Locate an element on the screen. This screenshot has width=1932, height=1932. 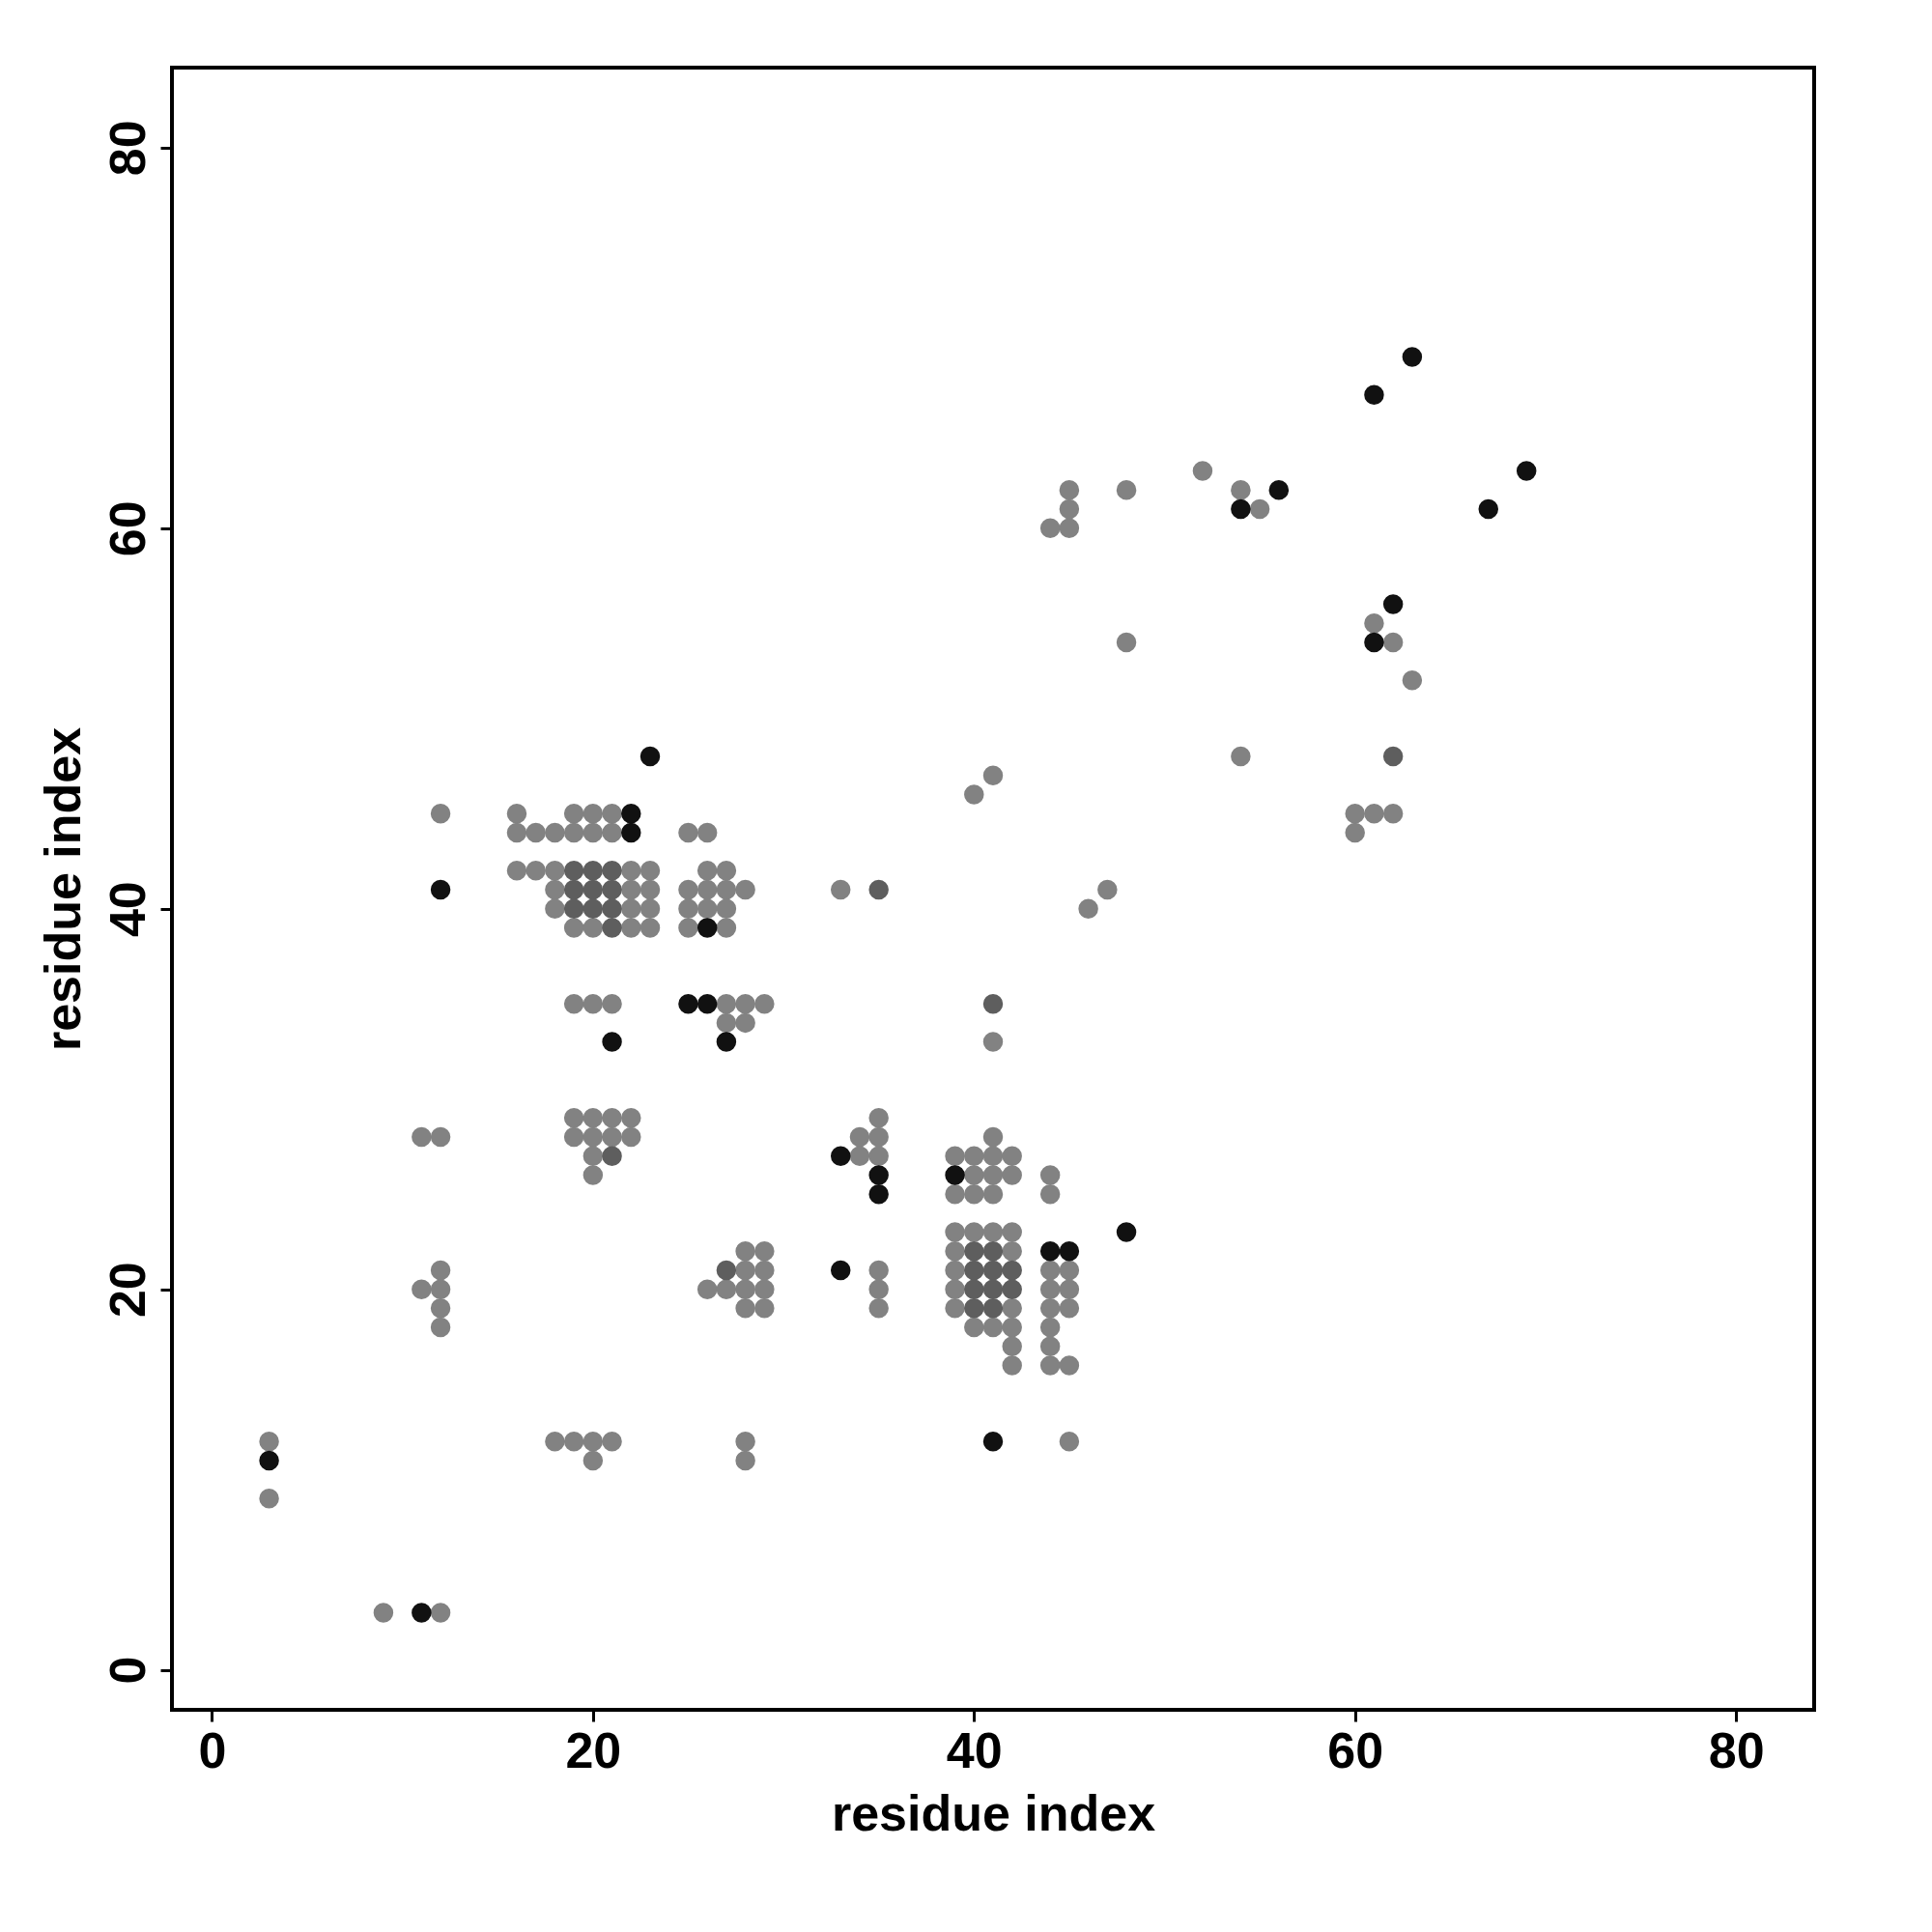
y-axis-title: residue index is located at coordinates (63, 889).